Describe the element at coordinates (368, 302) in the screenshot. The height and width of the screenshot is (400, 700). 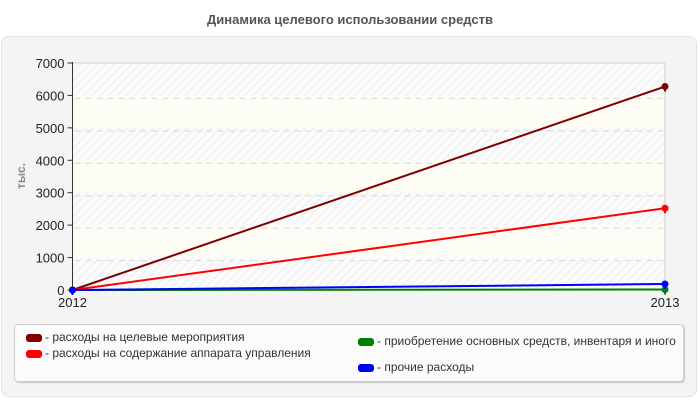
I see `x-axis-ticks: 2012 2013` at that location.